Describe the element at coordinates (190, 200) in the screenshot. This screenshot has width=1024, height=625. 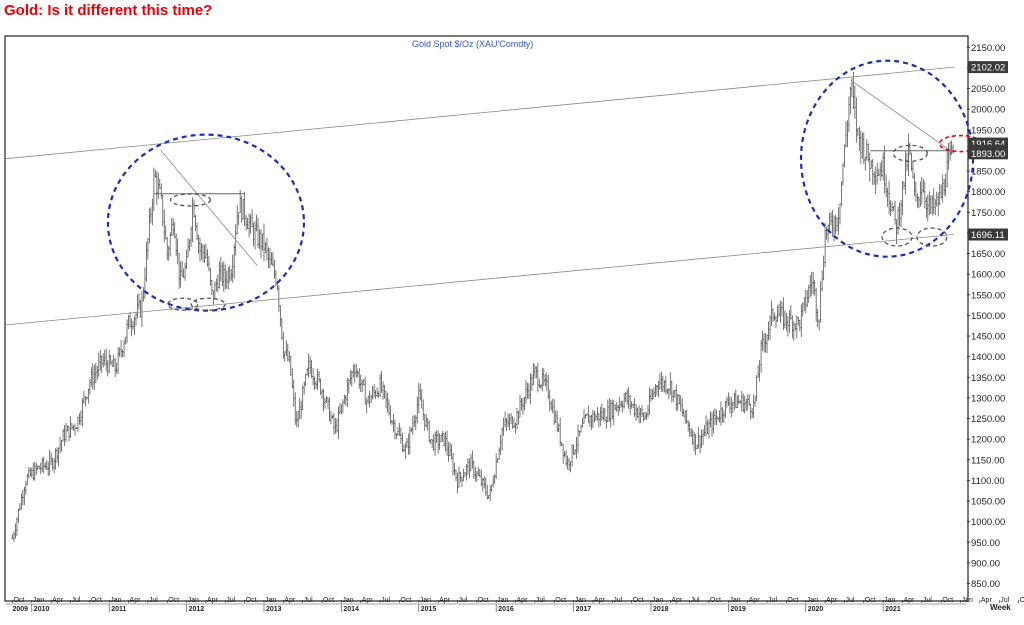
I see `top-ellipse-2012` at that location.